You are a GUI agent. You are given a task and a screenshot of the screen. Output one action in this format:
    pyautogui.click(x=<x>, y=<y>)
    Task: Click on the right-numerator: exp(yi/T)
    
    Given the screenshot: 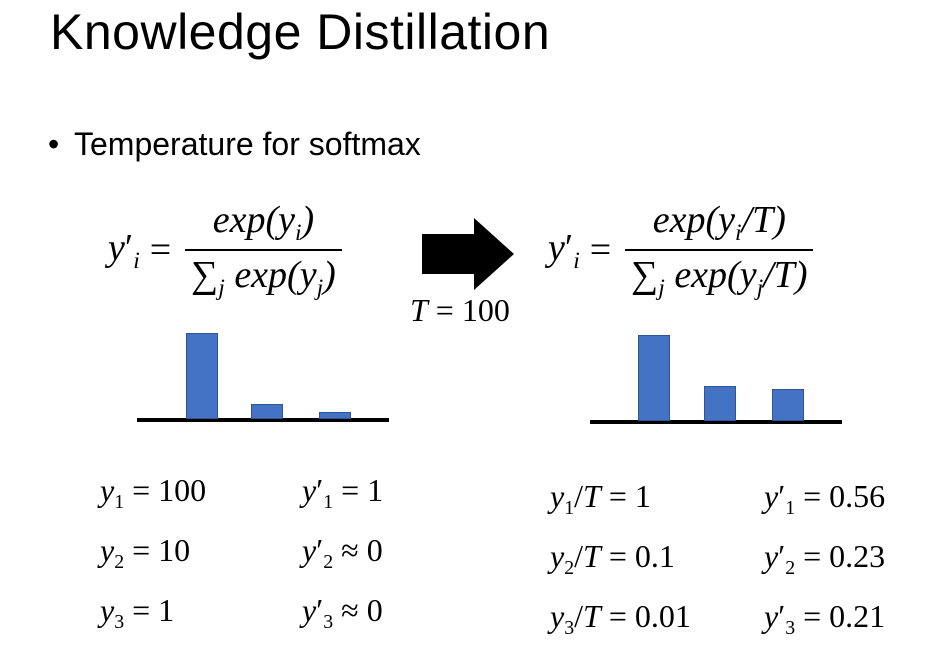 What is the action you would take?
    pyautogui.click(x=719, y=223)
    